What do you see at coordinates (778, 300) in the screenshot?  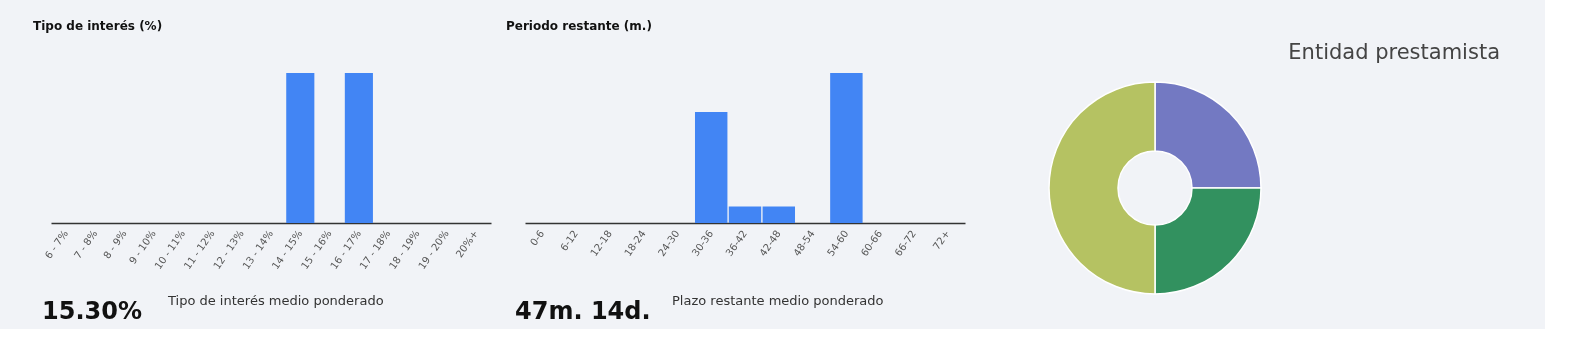 I see `text: Plazo restante medio ponderado` at bounding box center [778, 300].